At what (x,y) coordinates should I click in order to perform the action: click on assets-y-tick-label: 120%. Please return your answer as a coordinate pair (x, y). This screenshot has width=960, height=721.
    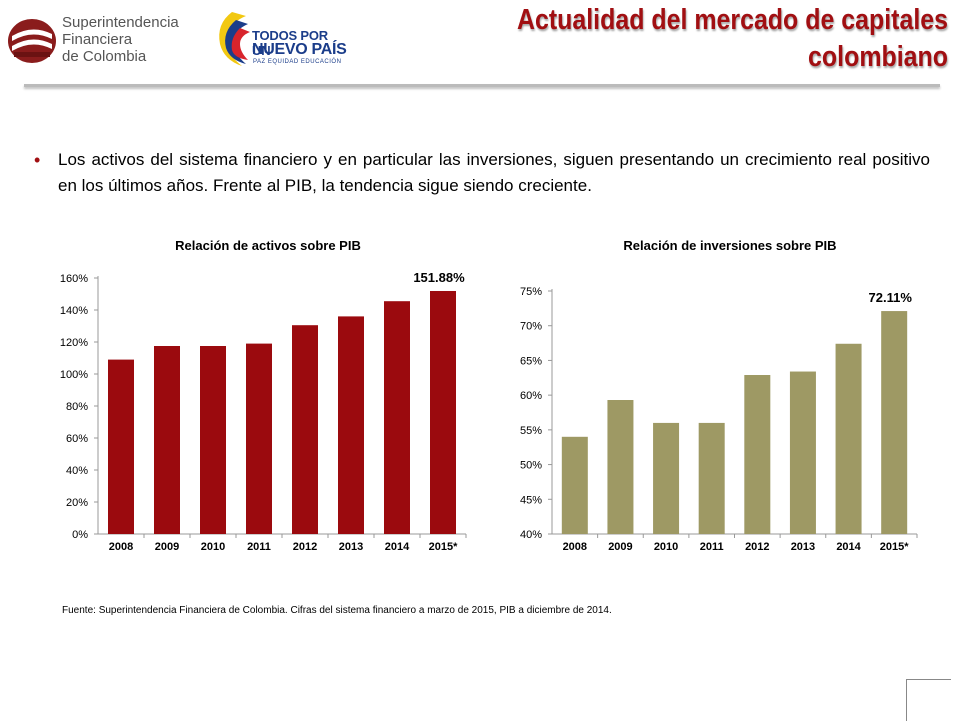
    Looking at the image, I should click on (74, 343).